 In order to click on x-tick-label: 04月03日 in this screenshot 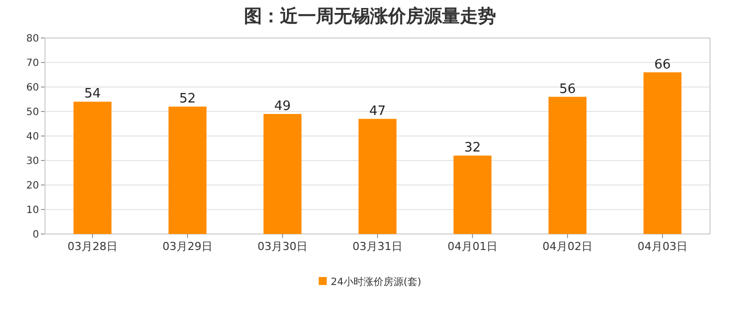, I will do `click(663, 246)`.